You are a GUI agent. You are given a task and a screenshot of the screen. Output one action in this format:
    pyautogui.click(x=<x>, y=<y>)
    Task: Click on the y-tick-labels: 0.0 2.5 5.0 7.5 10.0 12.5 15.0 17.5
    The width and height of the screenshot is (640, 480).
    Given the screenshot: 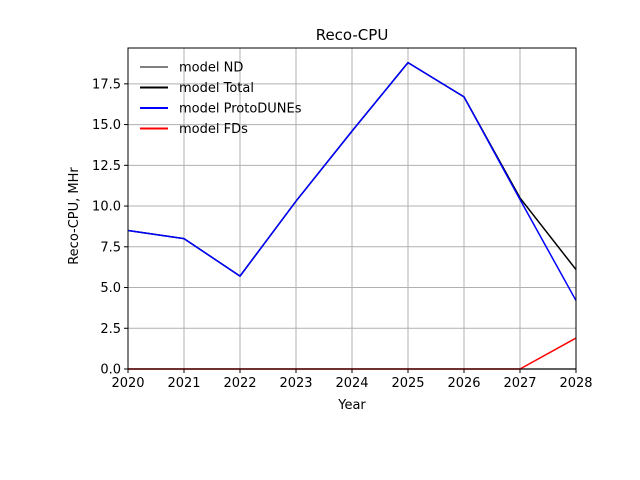 What is the action you would take?
    pyautogui.click(x=106, y=227)
    